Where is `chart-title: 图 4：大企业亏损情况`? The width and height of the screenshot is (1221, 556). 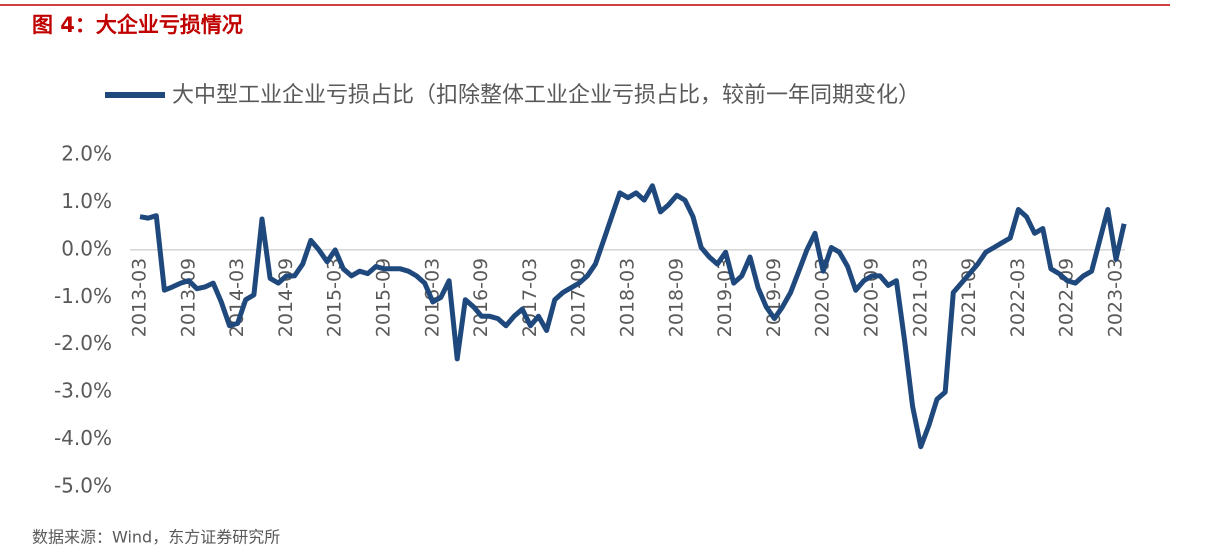 chart-title: 图 4：大企业亏损情况 is located at coordinates (137, 25).